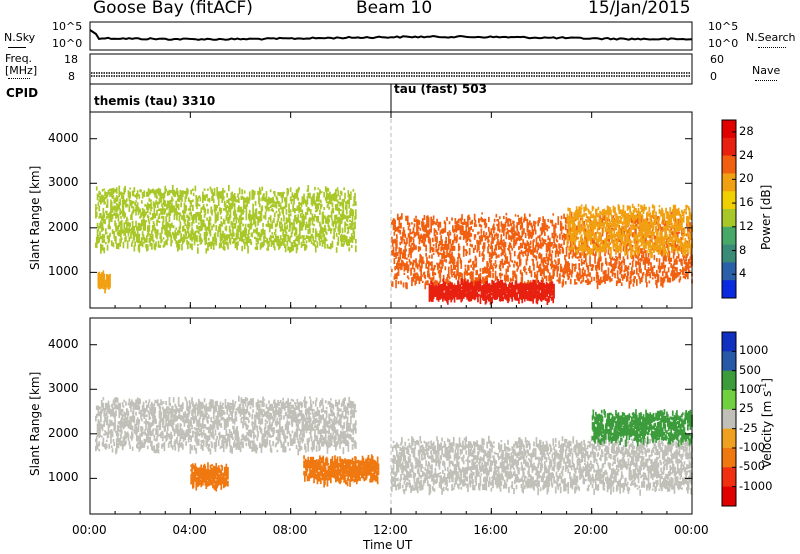 This screenshot has width=800, height=554. I want to click on noise-sky-trace, so click(391, 35).